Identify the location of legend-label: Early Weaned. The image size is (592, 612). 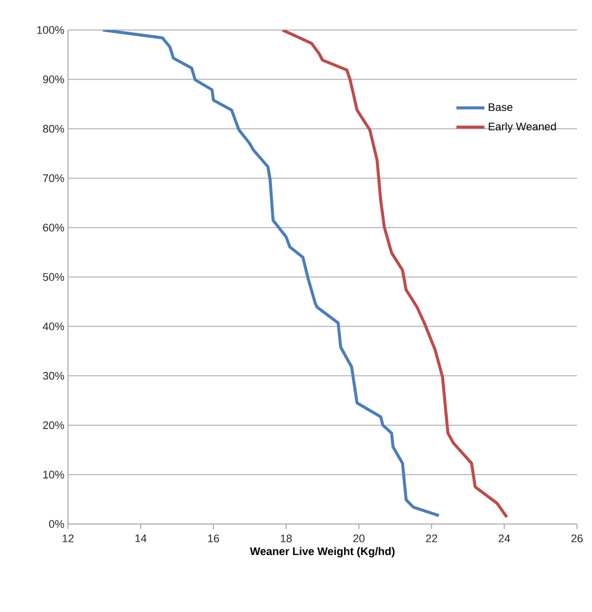
(522, 127).